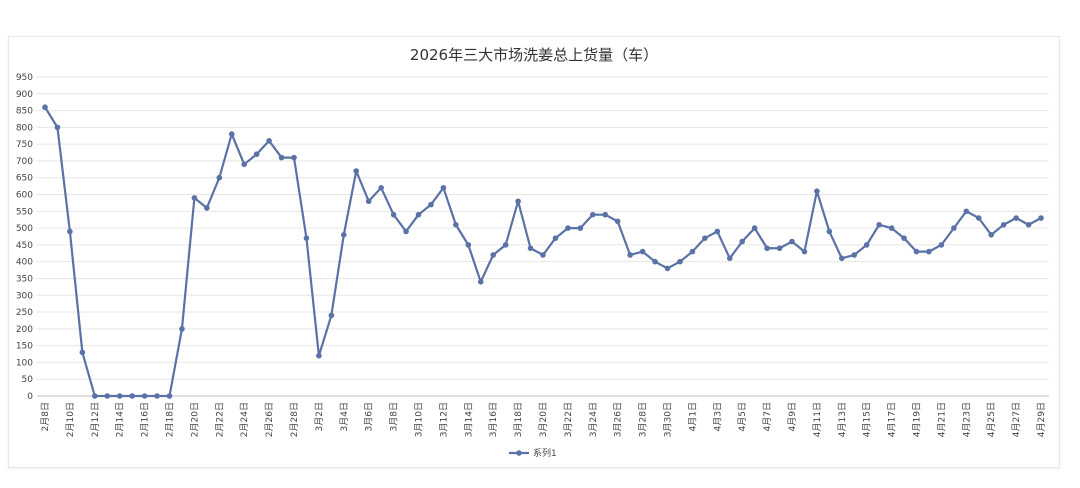 The image size is (1080, 488). I want to click on x-tick-label: 4月5日, so click(742, 416).